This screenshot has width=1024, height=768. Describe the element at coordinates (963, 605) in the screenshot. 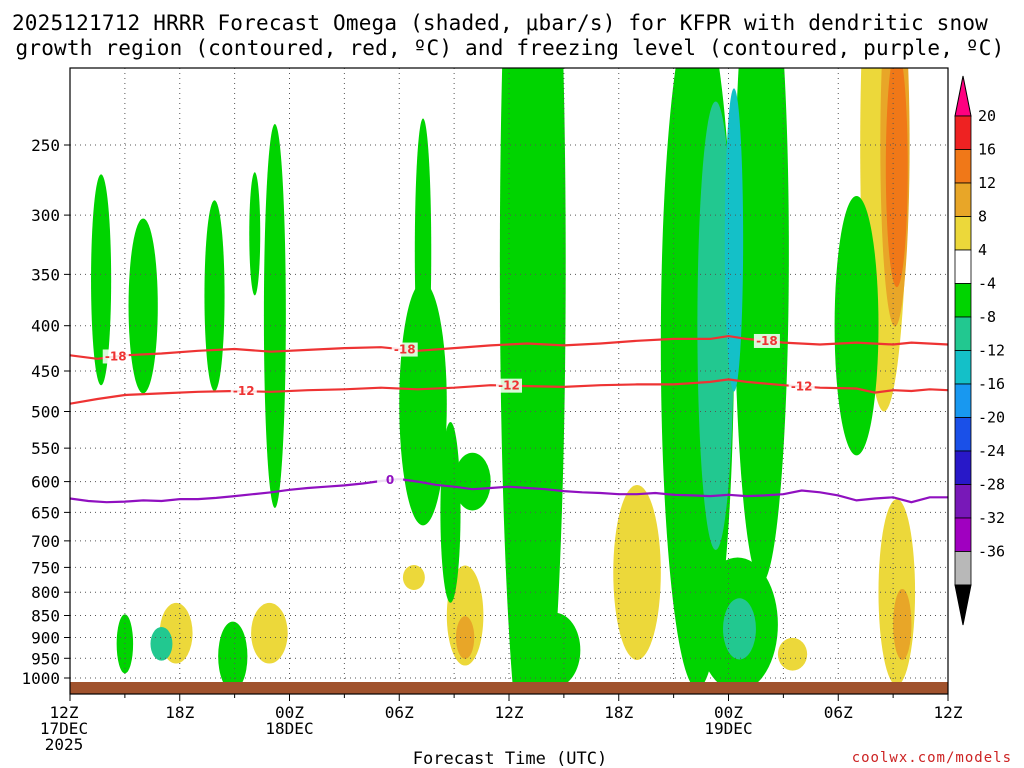

I see `colorbar-extend-bottom` at that location.